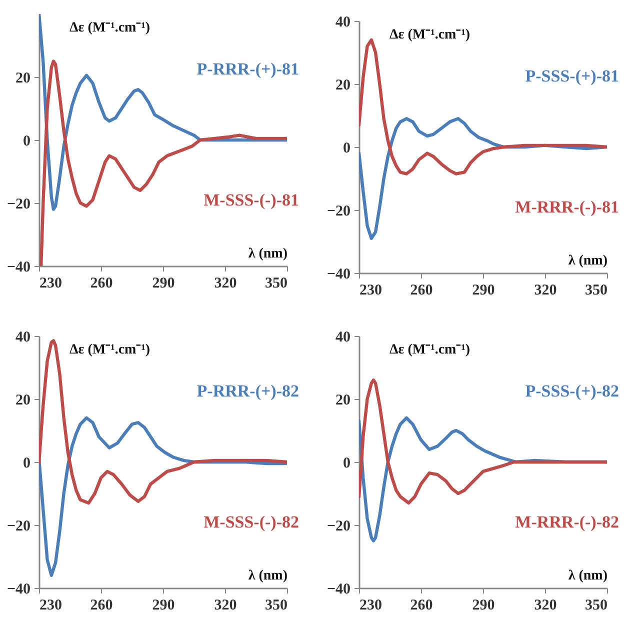  What do you see at coordinates (251, 522) in the screenshot?
I see `text: M-SSS-(-)-82` at bounding box center [251, 522].